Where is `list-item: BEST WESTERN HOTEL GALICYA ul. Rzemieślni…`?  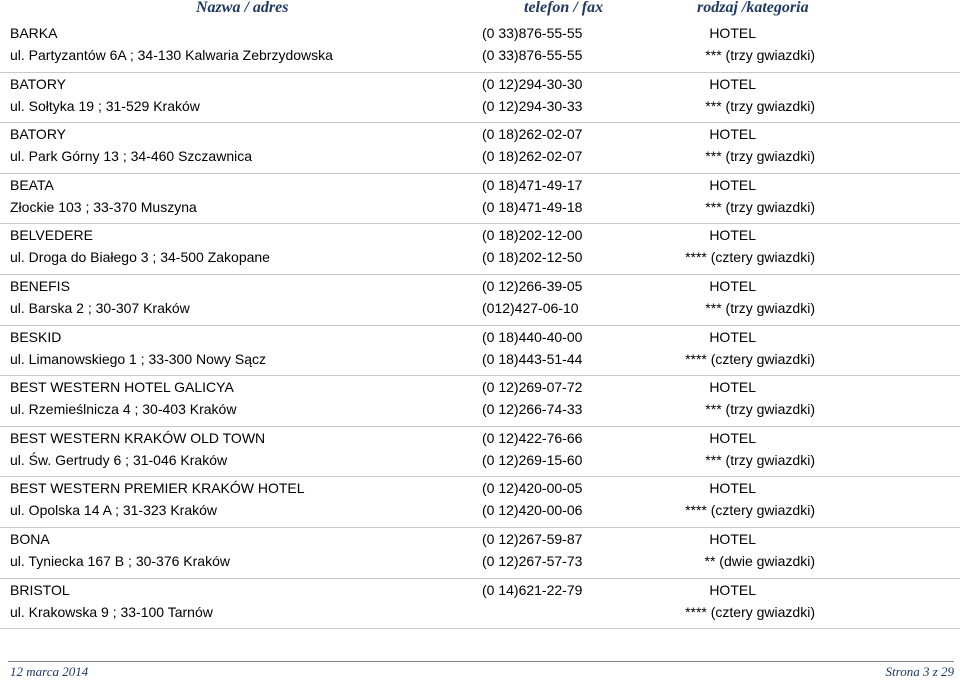
list-item: BEST WESTERN HOTEL GALICYA ul. Rzemieślni… is located at coordinates (480, 401).